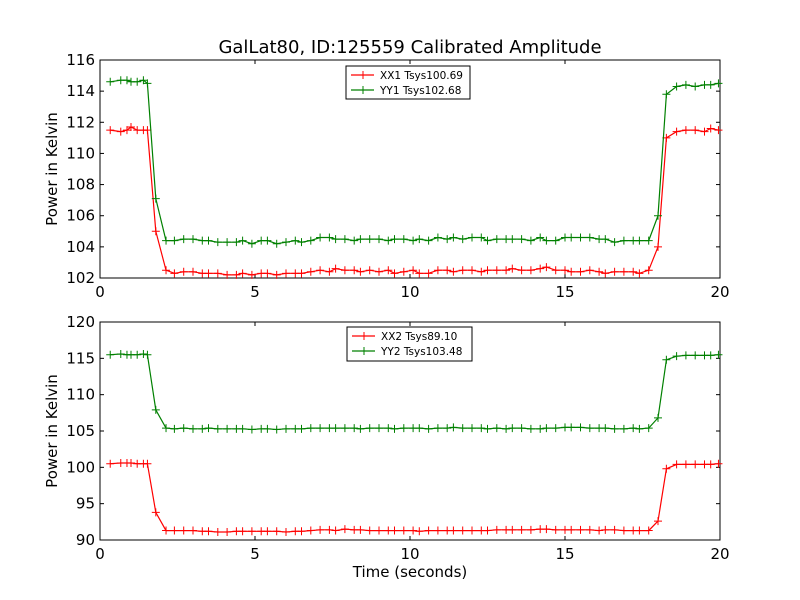 This screenshot has width=800, height=600. What do you see at coordinates (414, 392) in the screenshot?
I see `series-line-yy` at bounding box center [414, 392].